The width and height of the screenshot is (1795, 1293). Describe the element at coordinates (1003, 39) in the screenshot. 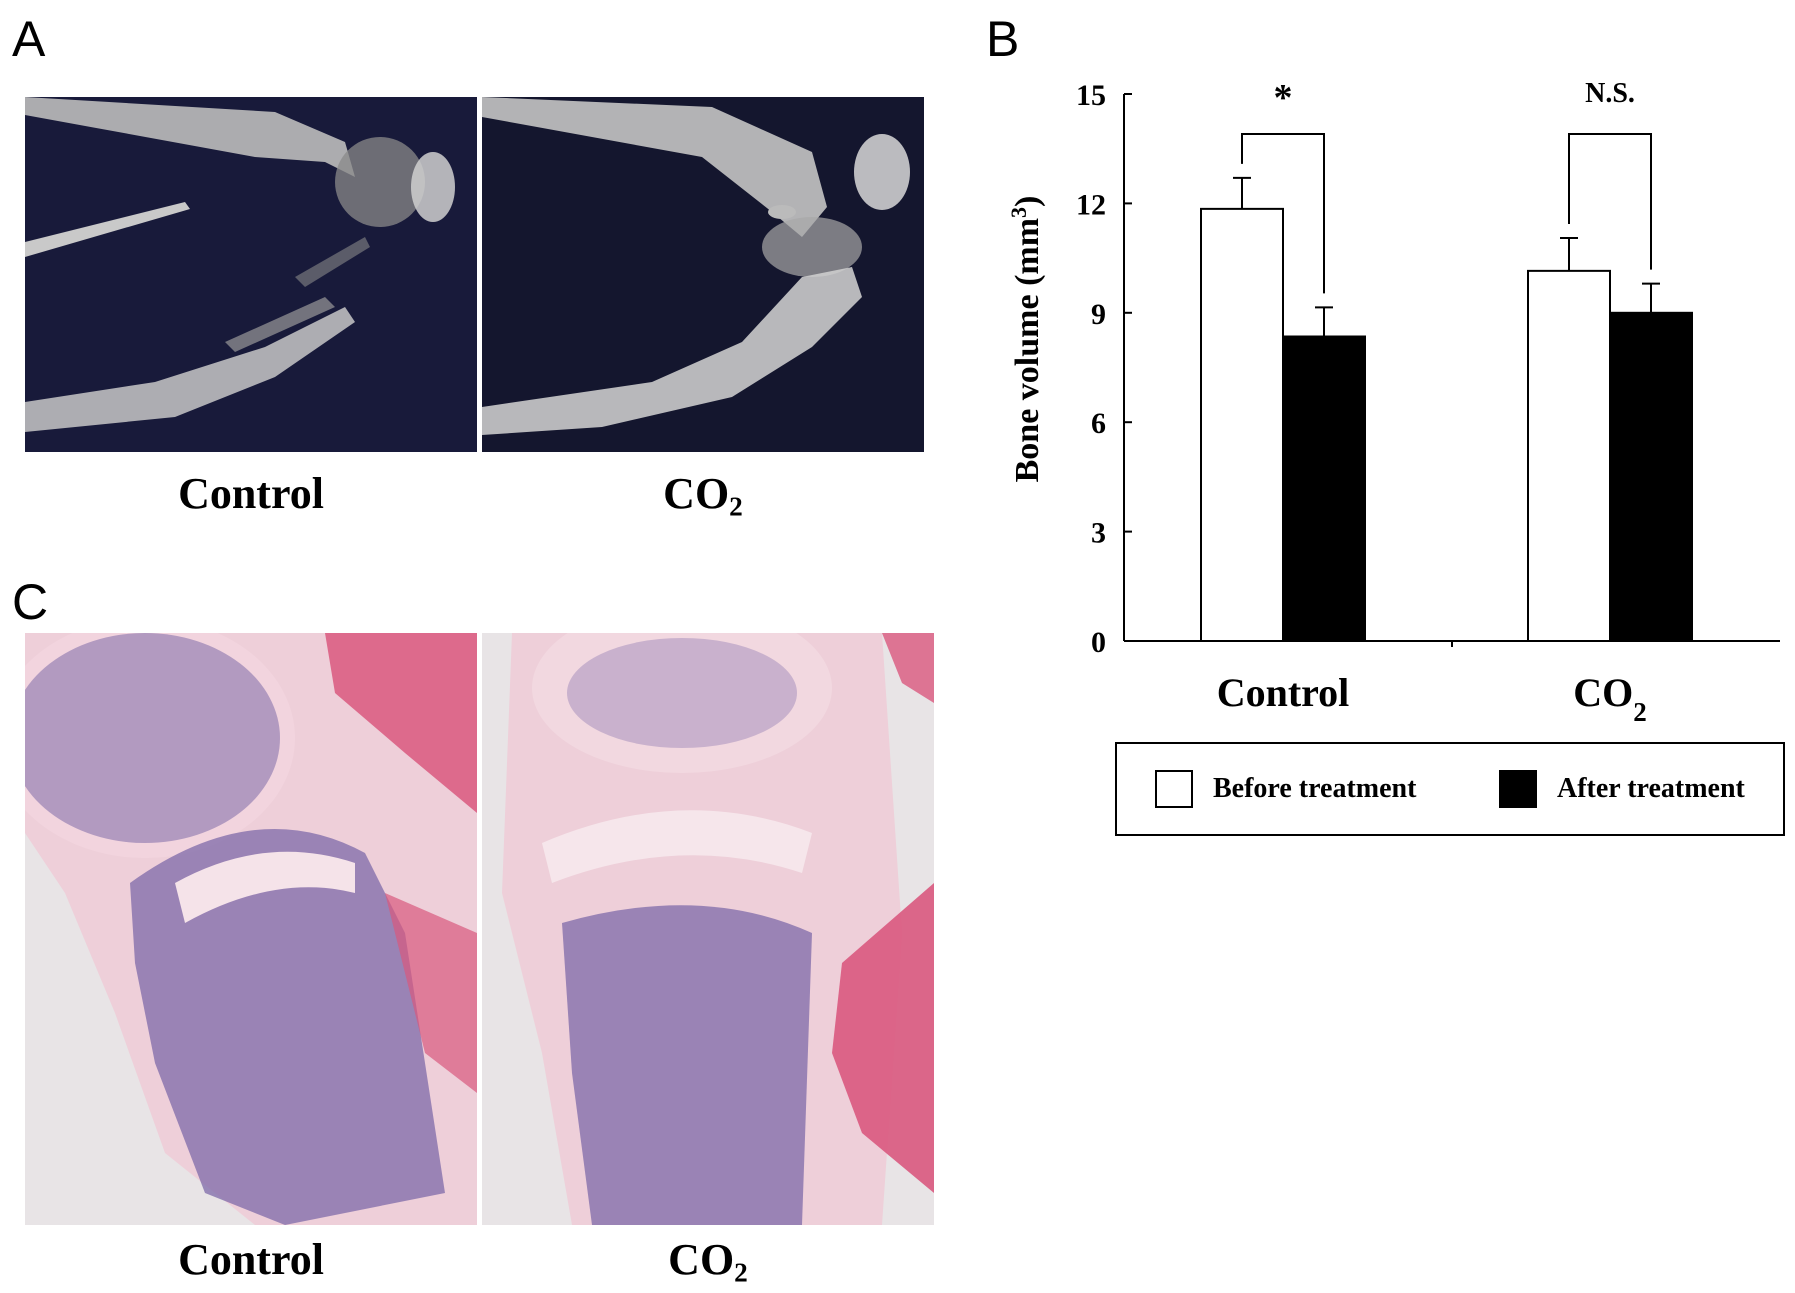

I see `panel-b-label: B` at that location.